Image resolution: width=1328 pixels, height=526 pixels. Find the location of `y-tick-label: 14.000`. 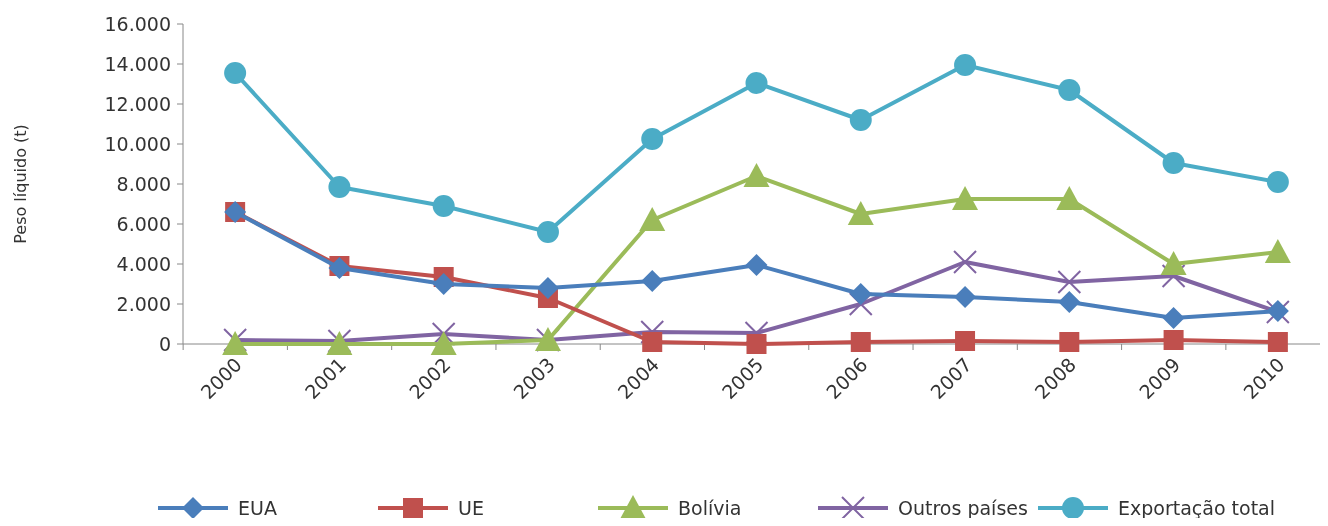

y-tick-label: 14.000 is located at coordinates (137, 63).